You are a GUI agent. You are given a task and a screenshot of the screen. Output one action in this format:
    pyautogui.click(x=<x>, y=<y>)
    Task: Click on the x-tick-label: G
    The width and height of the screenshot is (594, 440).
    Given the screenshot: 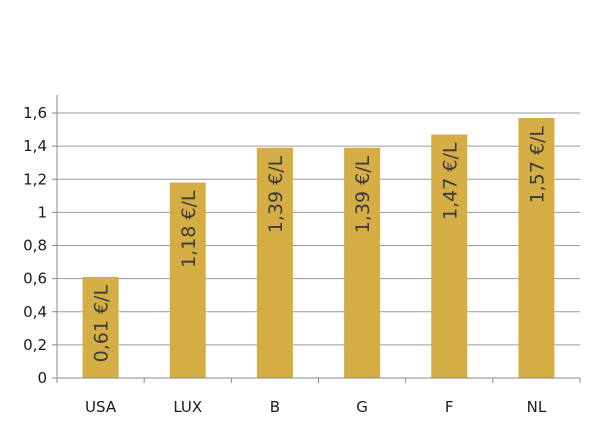 What is the action you would take?
    pyautogui.click(x=362, y=407)
    